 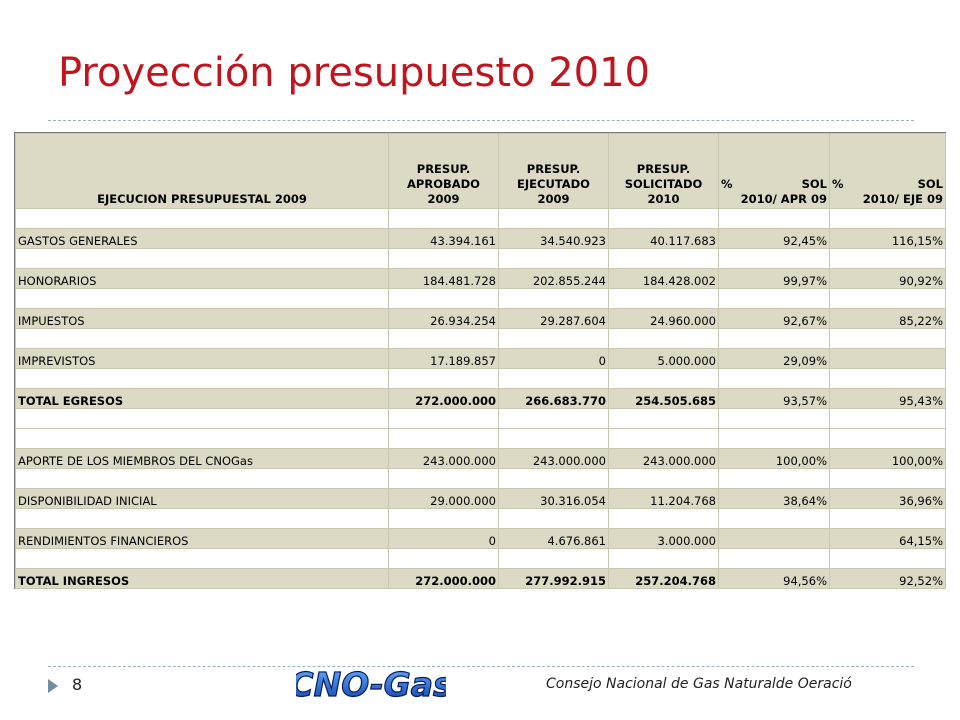 What do you see at coordinates (663, 171) in the screenshot?
I see `header-solicitado: PRESUP. SOLICITADO 2010` at bounding box center [663, 171].